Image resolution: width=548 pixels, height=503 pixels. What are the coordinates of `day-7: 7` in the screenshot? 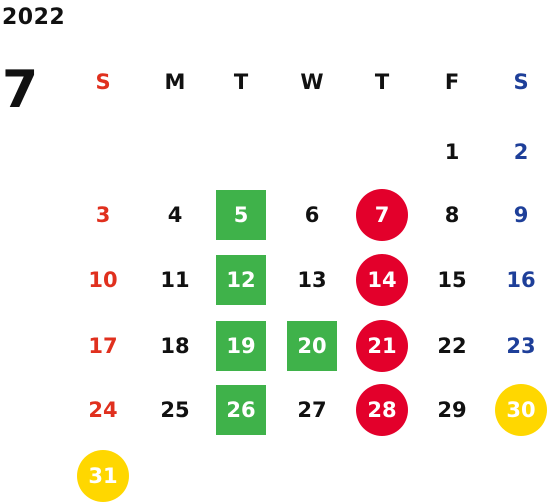 It's located at (382, 215).